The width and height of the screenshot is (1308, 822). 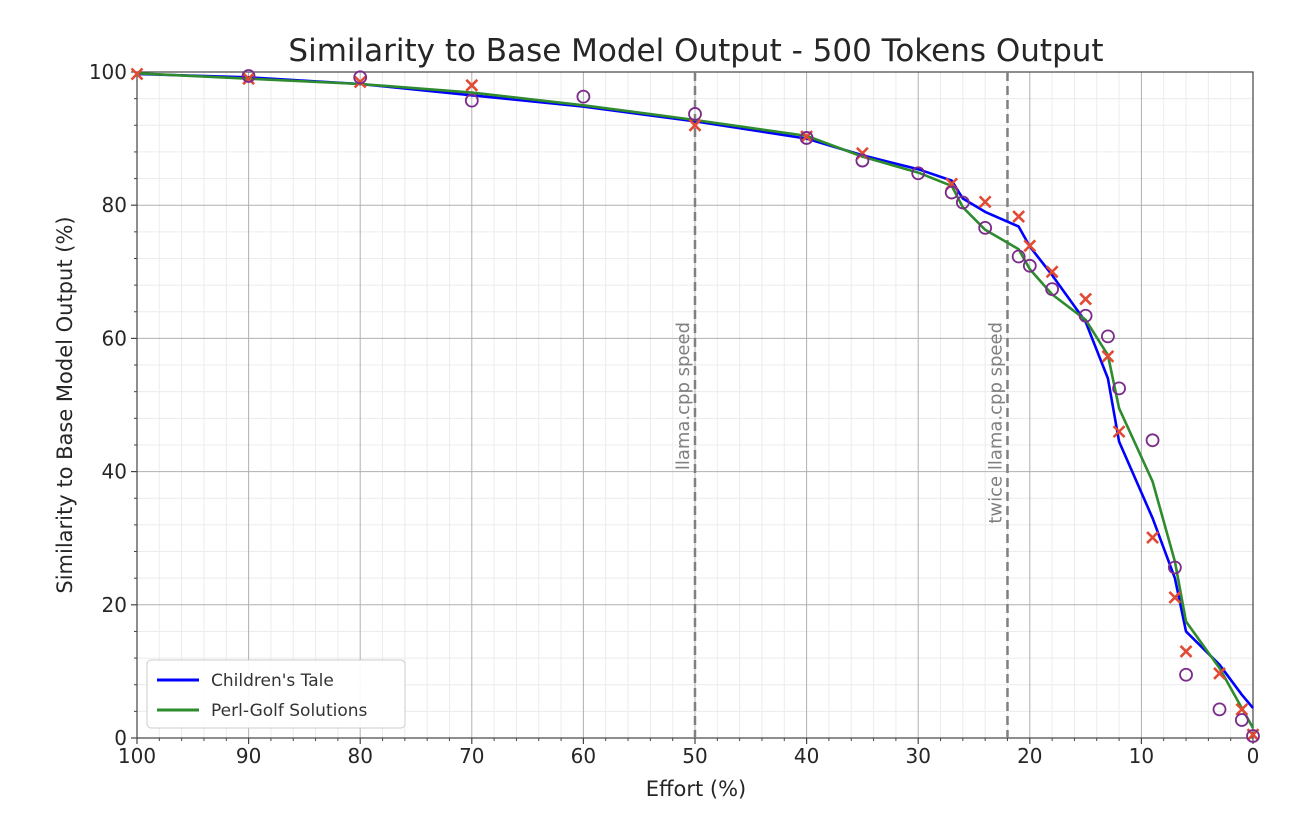 What do you see at coordinates (1029, 756) in the screenshot?
I see `x-tick-label: 20` at bounding box center [1029, 756].